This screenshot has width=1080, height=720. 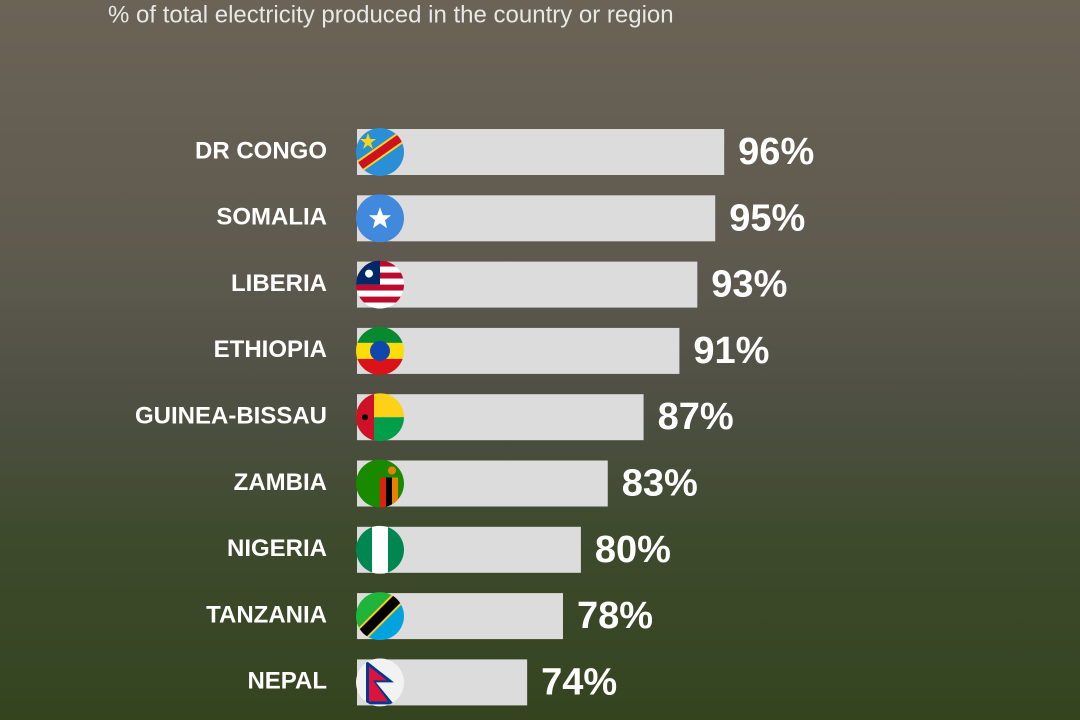 What do you see at coordinates (270, 349) in the screenshot?
I see `category-label: ETHIOPIA` at bounding box center [270, 349].